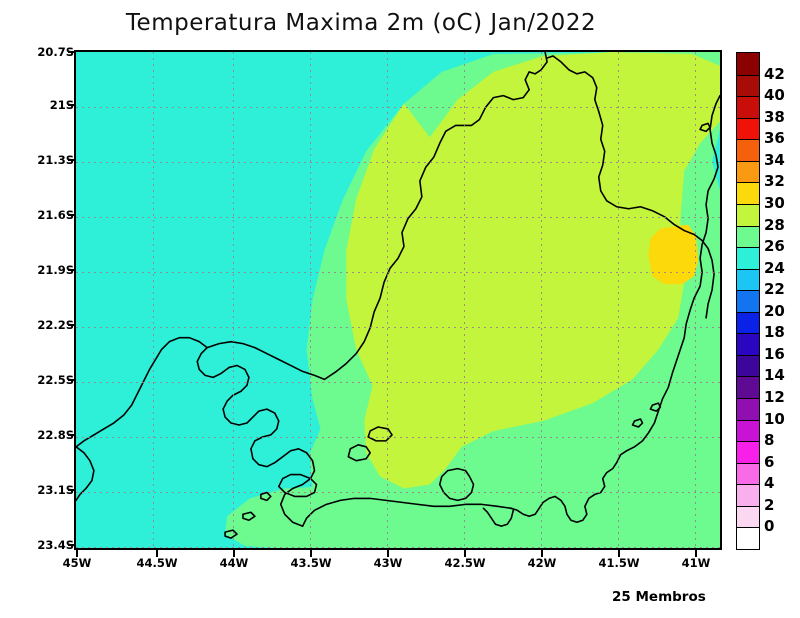  What do you see at coordinates (769, 461) in the screenshot?
I see `colorbar-tick-label: 6` at bounding box center [769, 461].